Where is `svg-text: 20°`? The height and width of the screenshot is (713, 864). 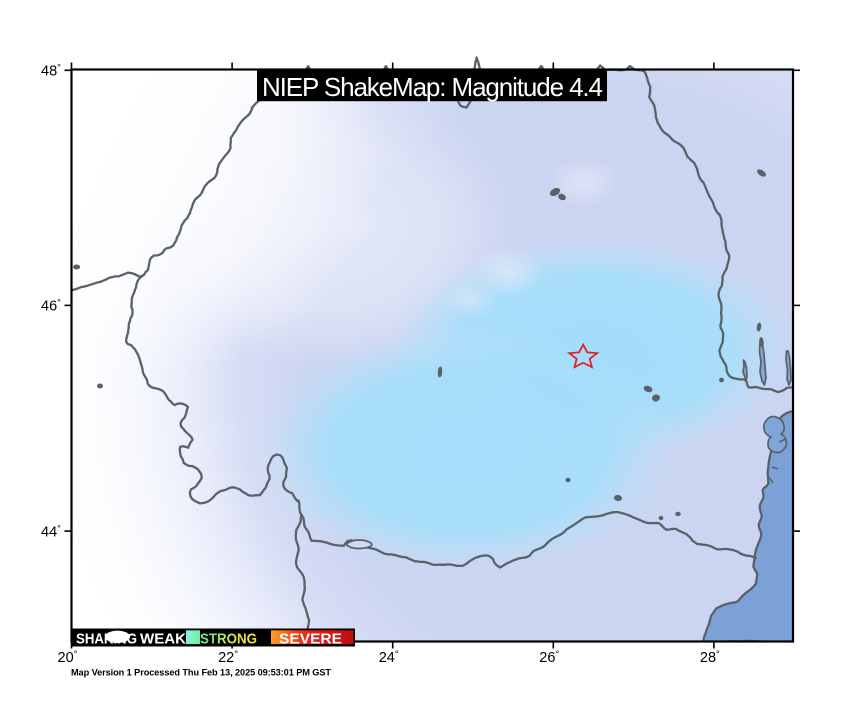
svg-text: 20° is located at coordinates (68, 657).